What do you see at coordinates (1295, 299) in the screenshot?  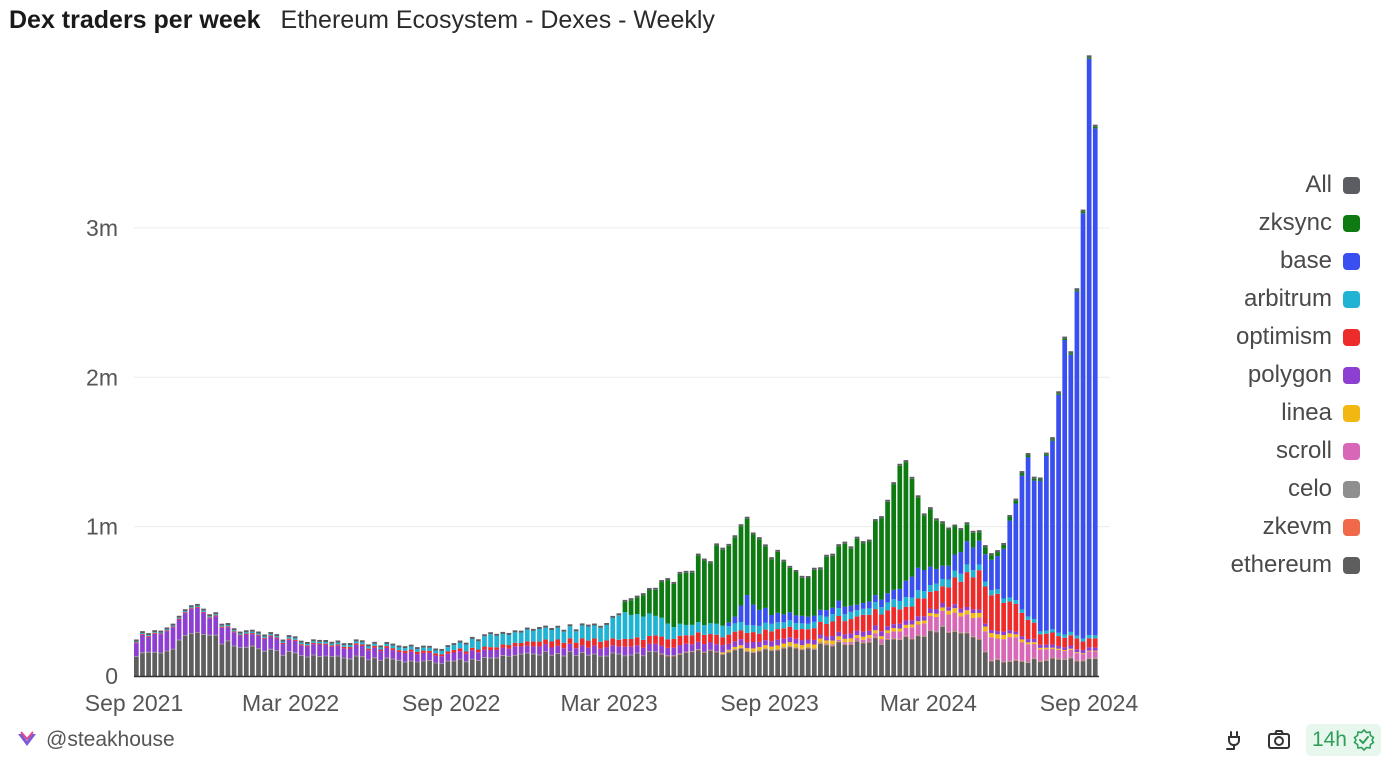 I see `legend-item-arbitrum: arbitrum` at bounding box center [1295, 299].